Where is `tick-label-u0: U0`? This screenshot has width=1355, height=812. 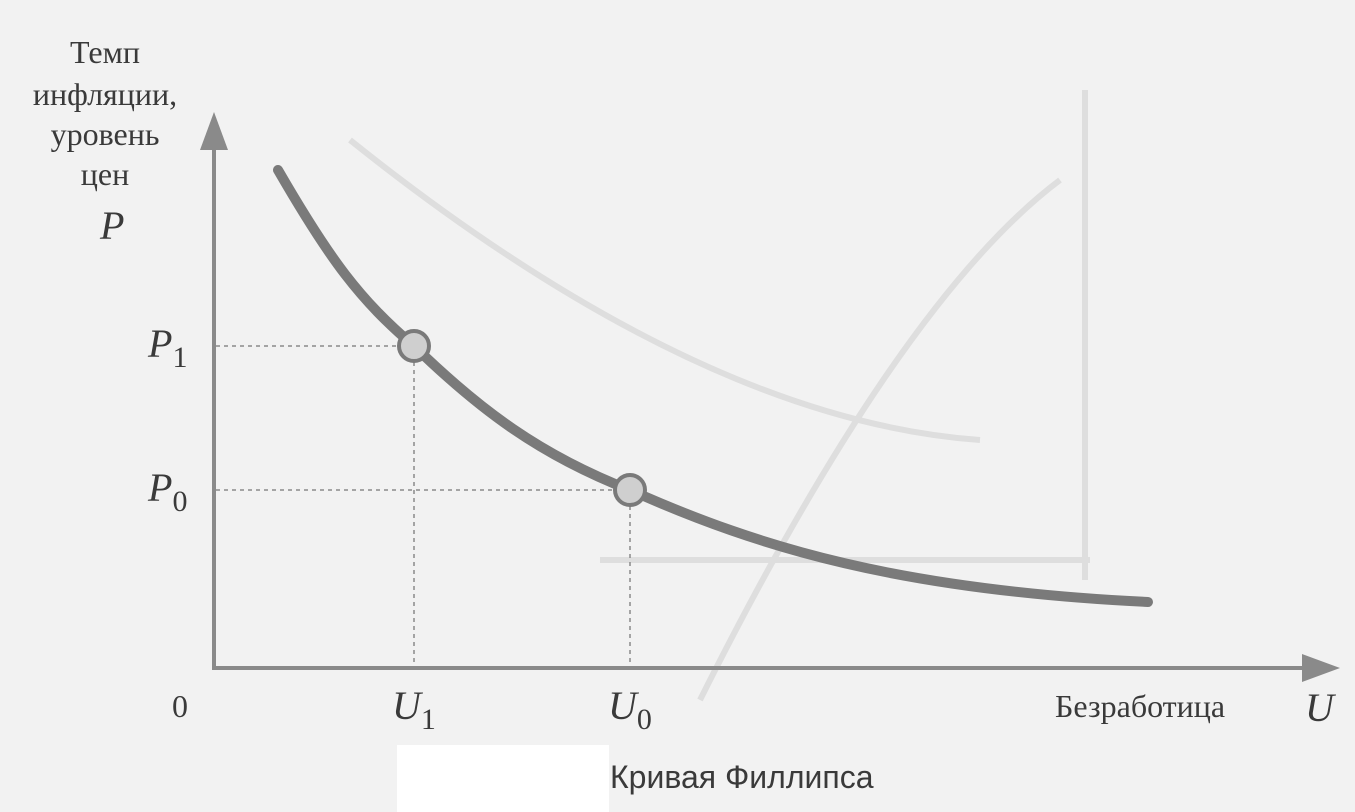
tick-label-u0: U0 is located at coordinates (630, 709).